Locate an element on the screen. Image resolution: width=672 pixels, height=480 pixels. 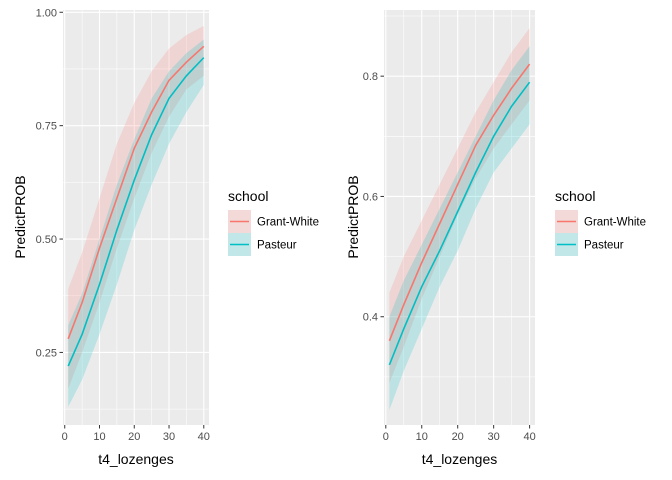
y-tick-label: 0.50 is located at coordinates (46, 240).